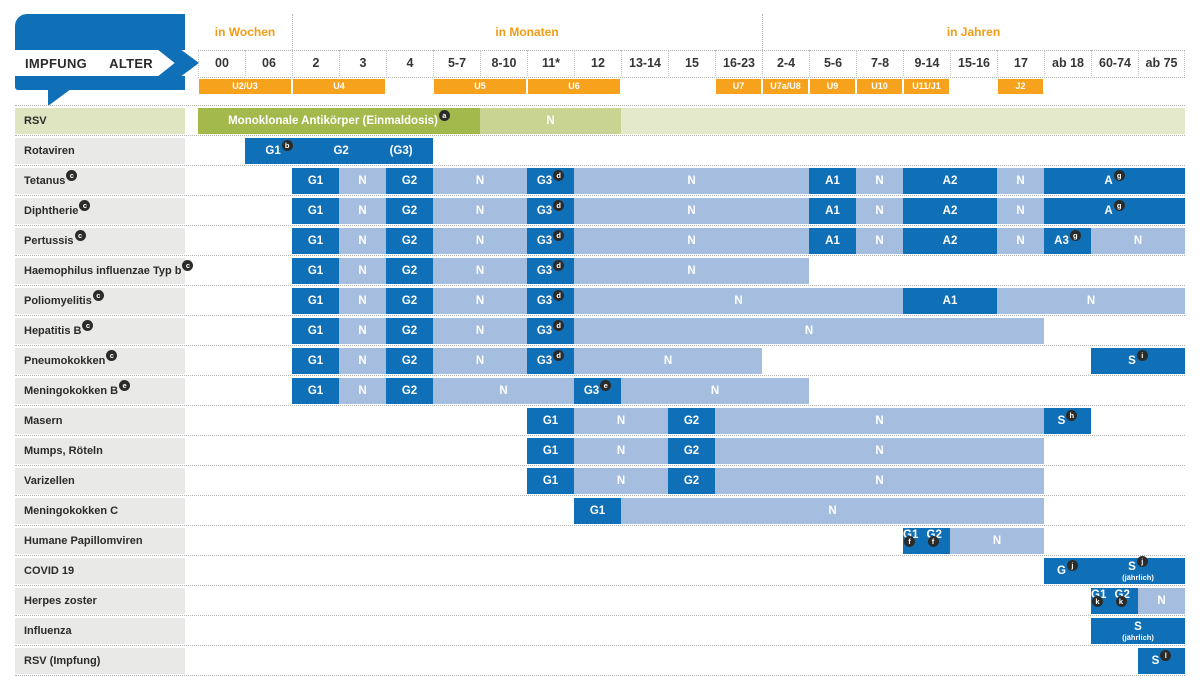 The width and height of the screenshot is (1200, 700). What do you see at coordinates (600, 631) in the screenshot?
I see `vaccine-row: Influenza S (jährlich)` at bounding box center [600, 631].